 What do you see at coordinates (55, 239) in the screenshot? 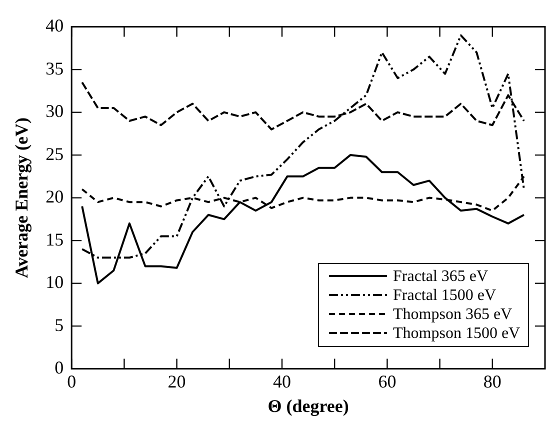
I see `y-tick-label: 15` at bounding box center [55, 239].